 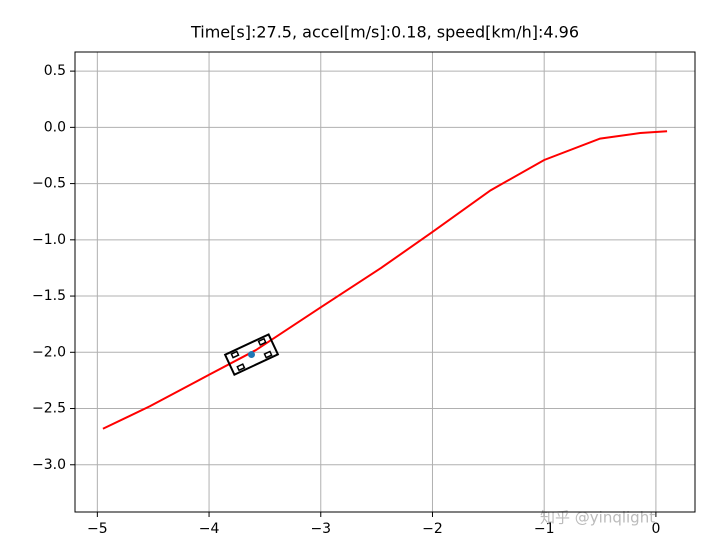 I want to click on vehicle-body, so click(x=251, y=354).